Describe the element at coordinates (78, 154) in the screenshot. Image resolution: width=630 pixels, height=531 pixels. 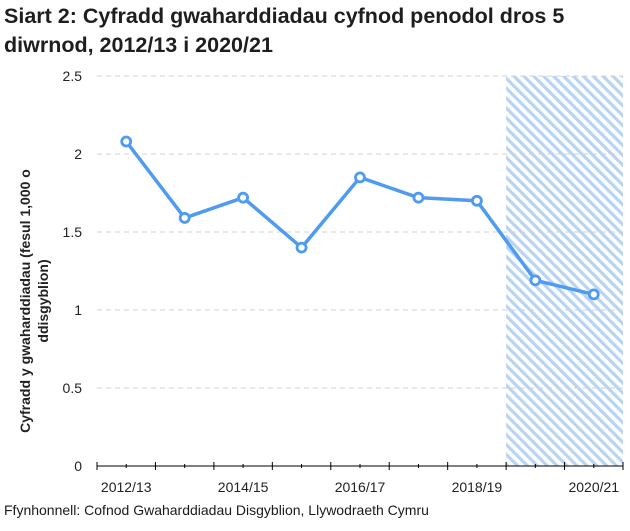
I see `y-tick-label: 2` at that location.